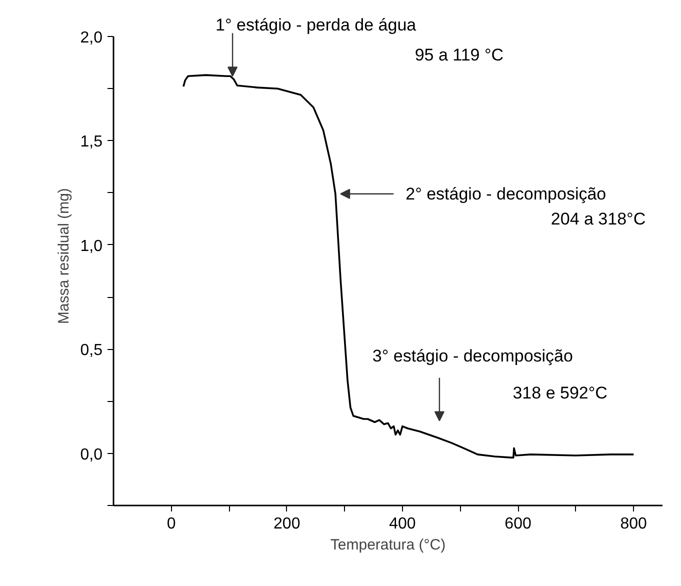  Describe the element at coordinates (91, 246) in the screenshot. I see `y-tick-label: 1,0` at that location.